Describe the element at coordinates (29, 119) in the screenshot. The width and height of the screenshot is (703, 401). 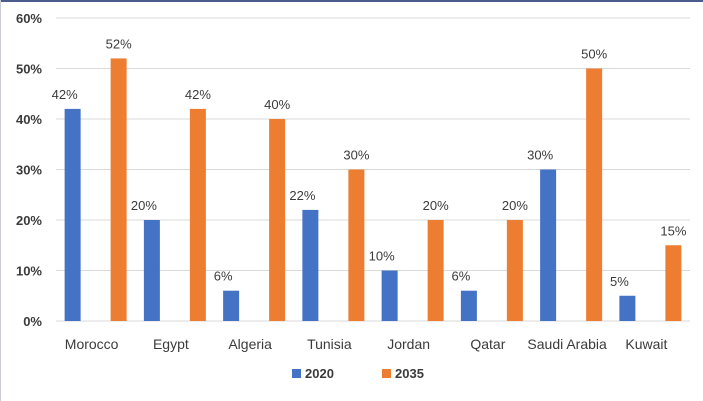
I see `y-tick-label: 40%` at that location.